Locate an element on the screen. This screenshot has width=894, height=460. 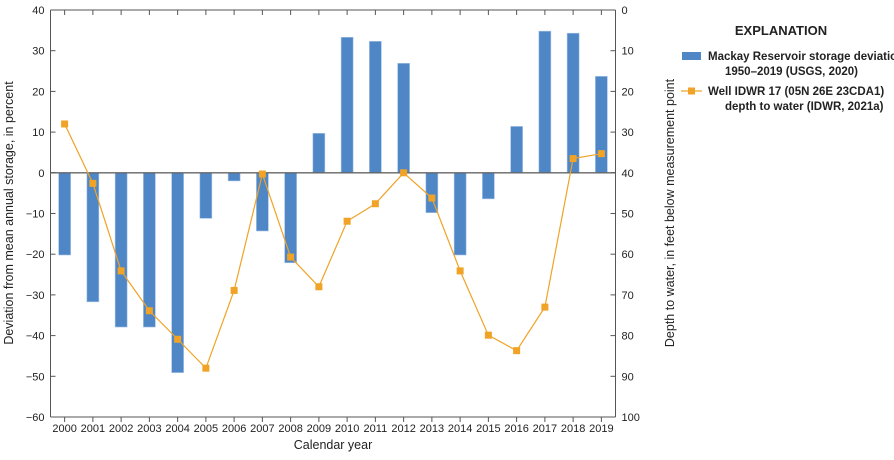
legend-bar-swatch is located at coordinates (691, 56).